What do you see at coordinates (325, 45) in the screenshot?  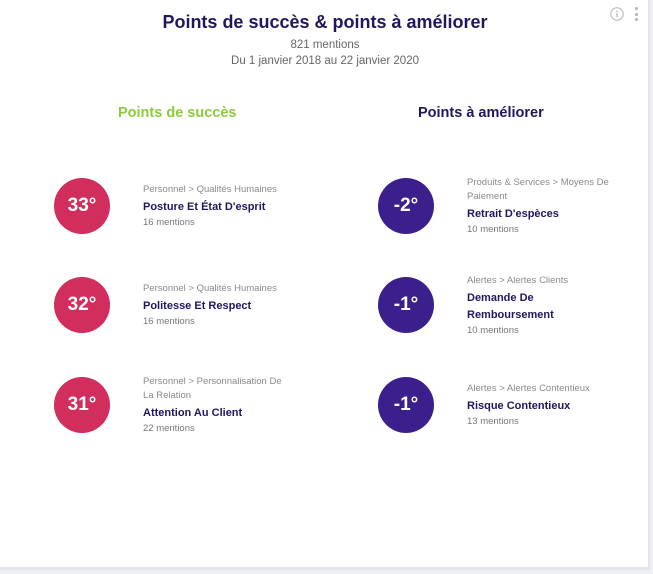 I see `total-mentions: 821 mentions` at bounding box center [325, 45].